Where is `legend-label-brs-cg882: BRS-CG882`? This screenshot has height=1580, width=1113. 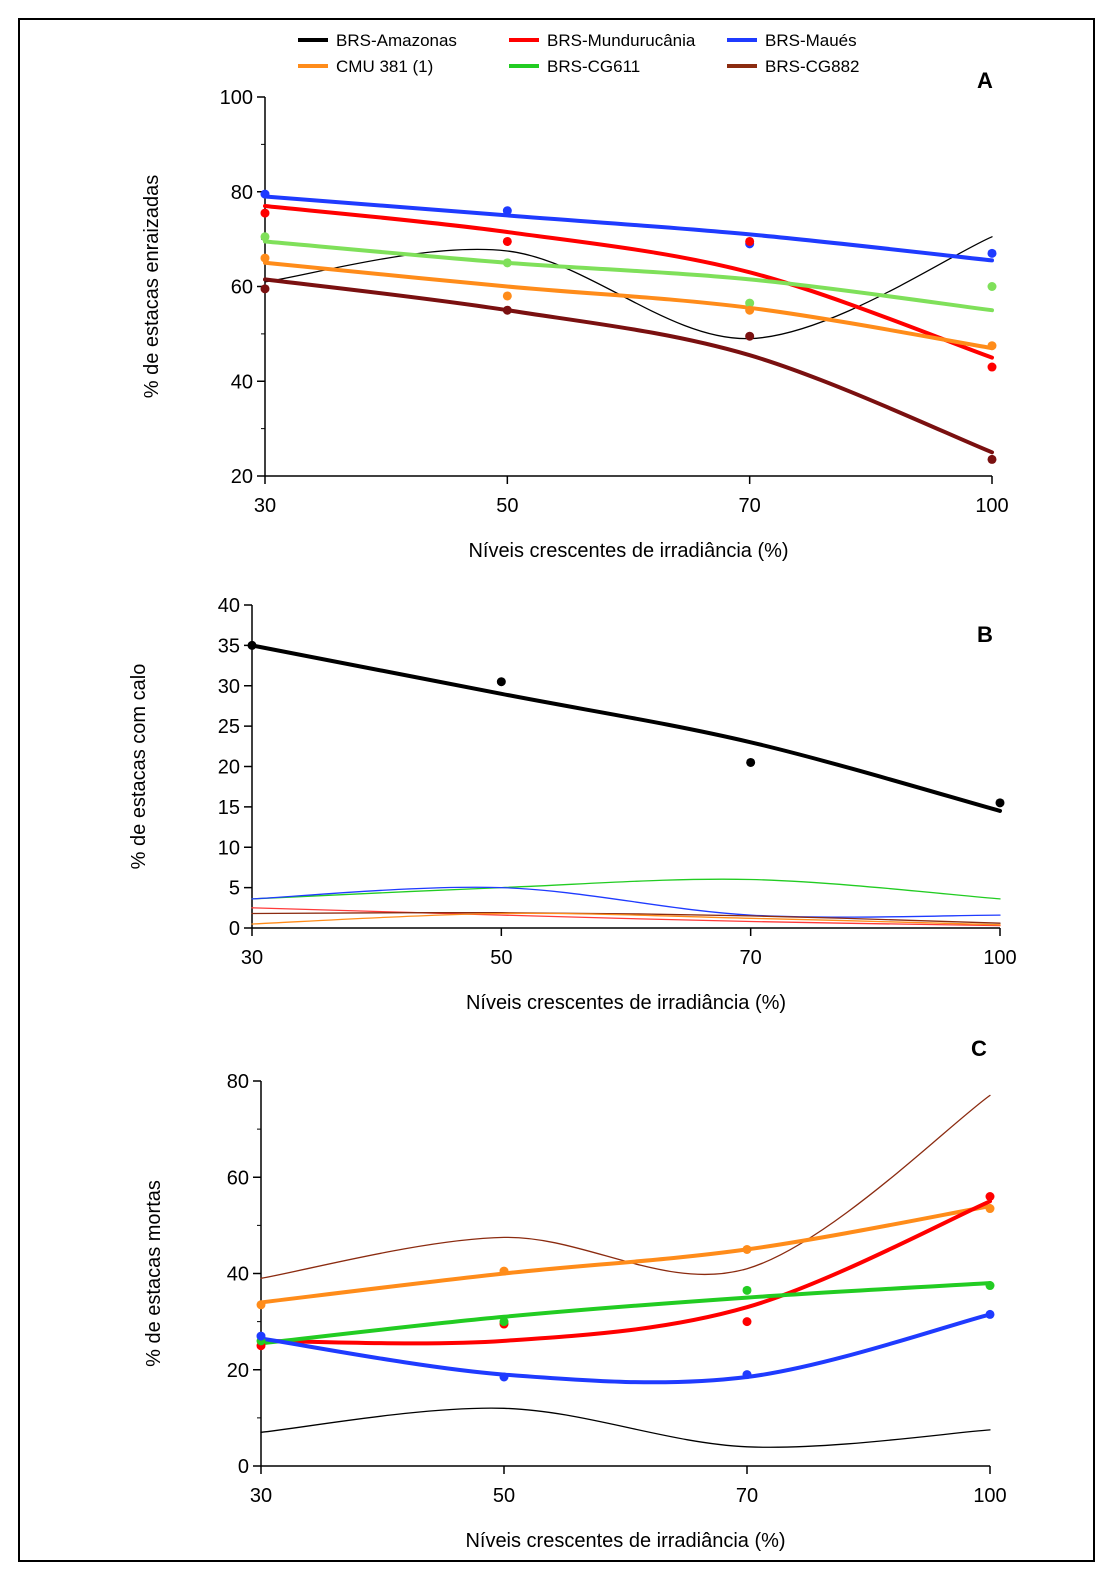
legend-label-brs-cg882: BRS-CG882 is located at coordinates (812, 66).